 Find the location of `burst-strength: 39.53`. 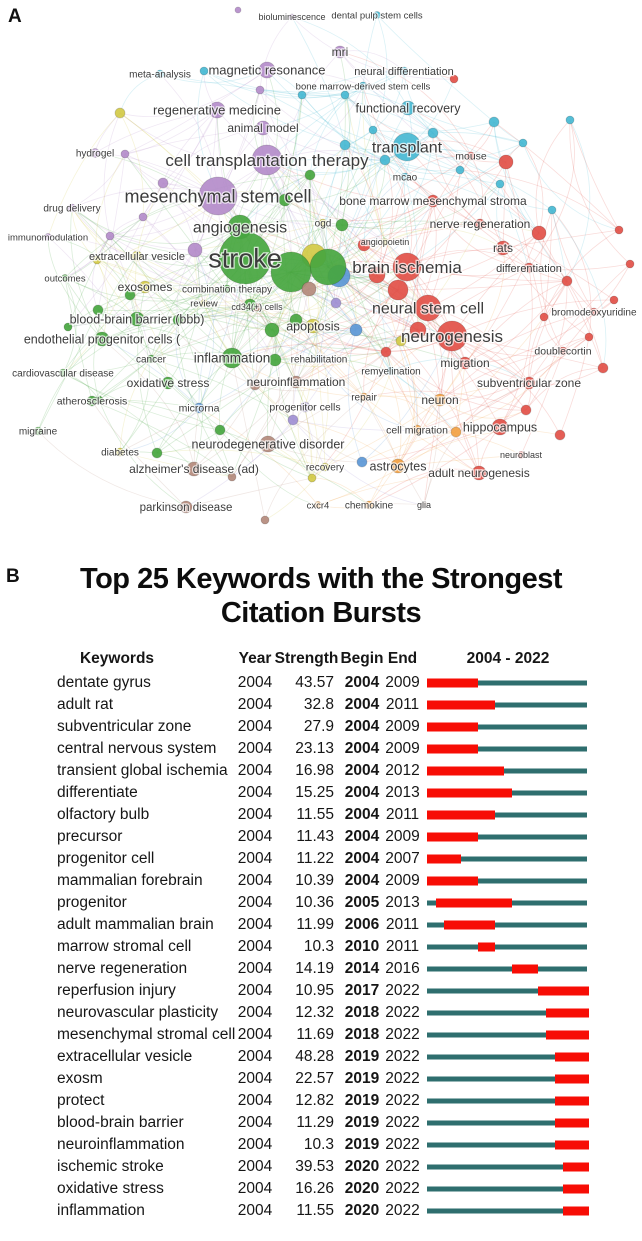

burst-strength: 39.53 is located at coordinates (314, 1167).